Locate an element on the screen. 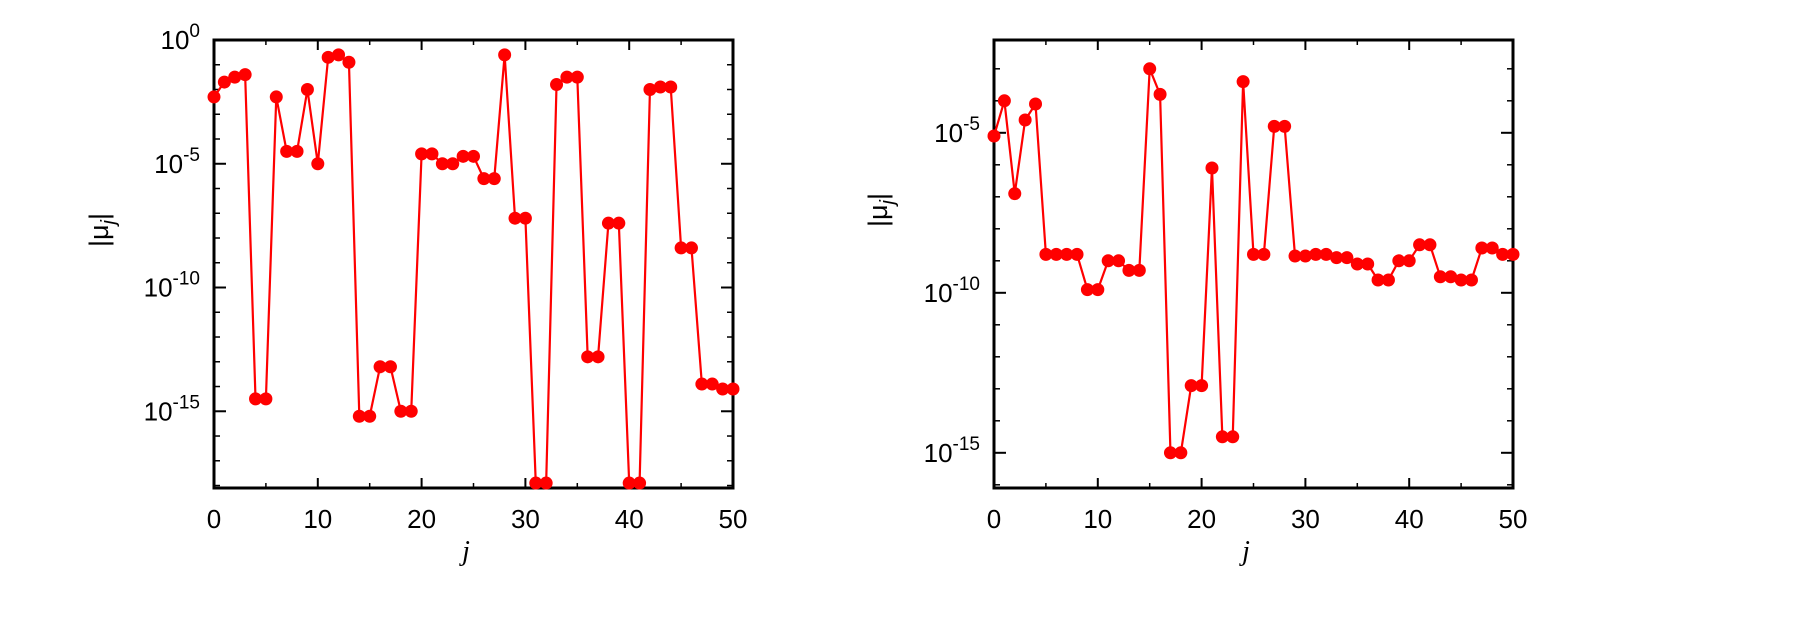 The width and height of the screenshot is (1794, 630). x-tick-label: 30 is located at coordinates (525, 519).